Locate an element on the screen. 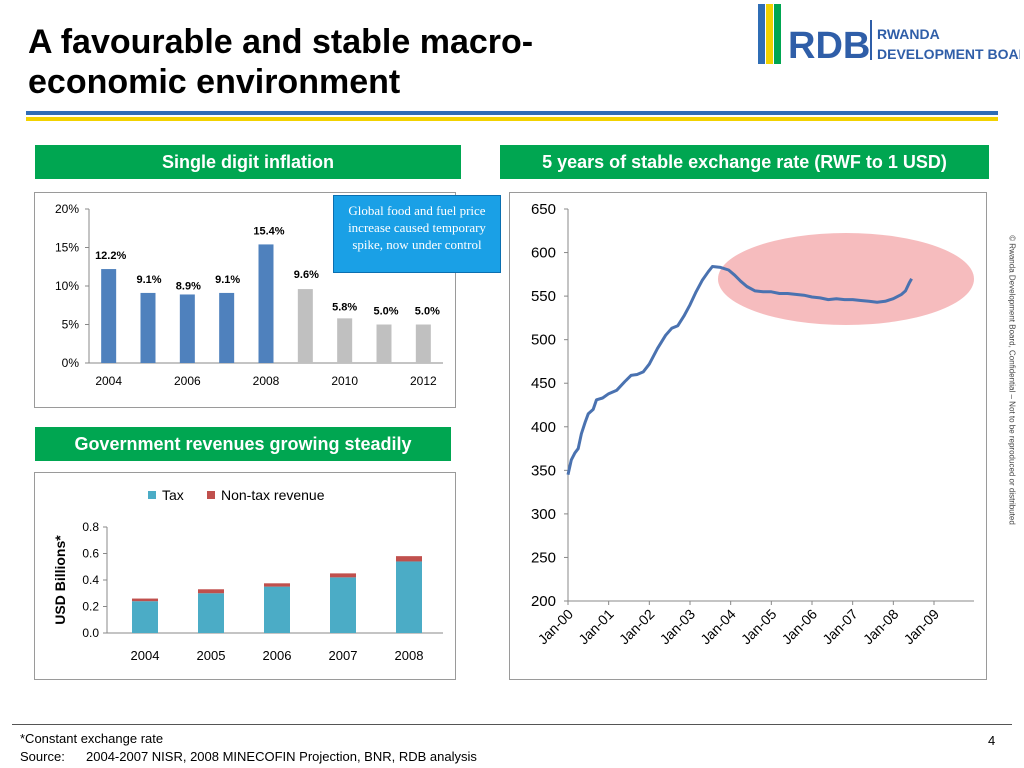 This screenshot has height=768, width=1024. x-tick-label: Jan-03 is located at coordinates (678, 627).